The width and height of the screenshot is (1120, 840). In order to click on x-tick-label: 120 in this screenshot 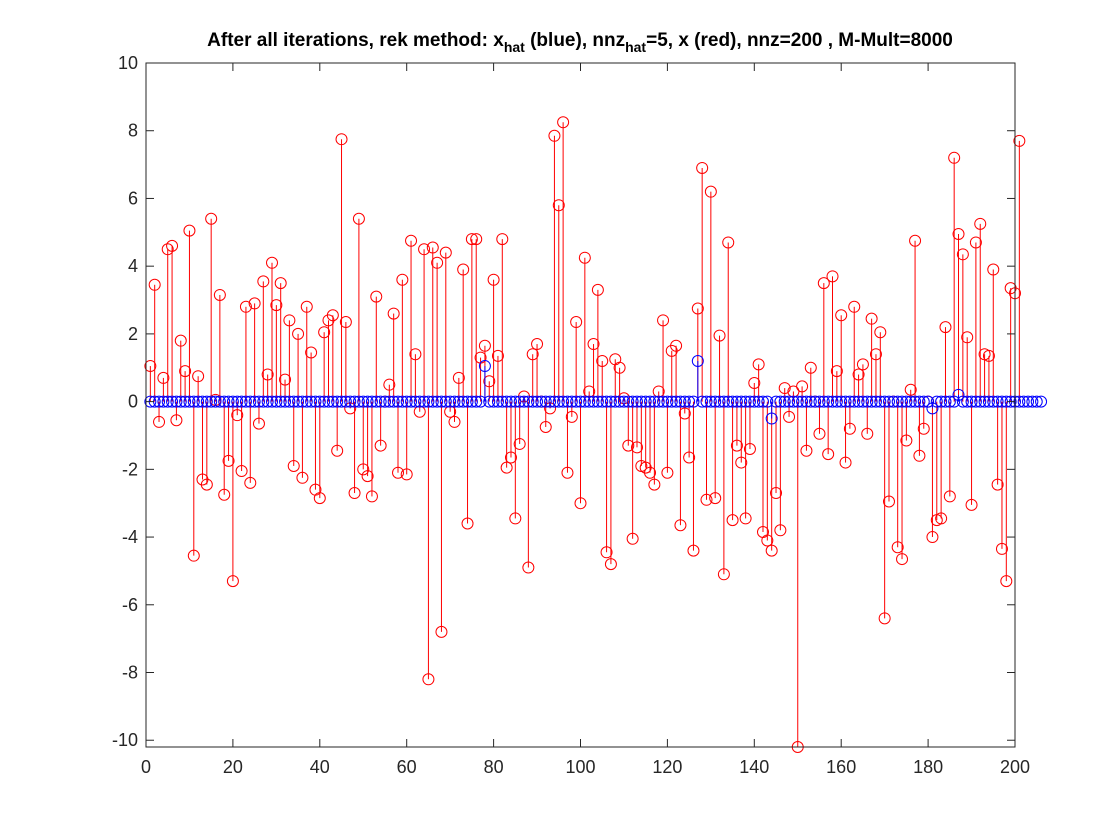, I will do `click(667, 767)`.